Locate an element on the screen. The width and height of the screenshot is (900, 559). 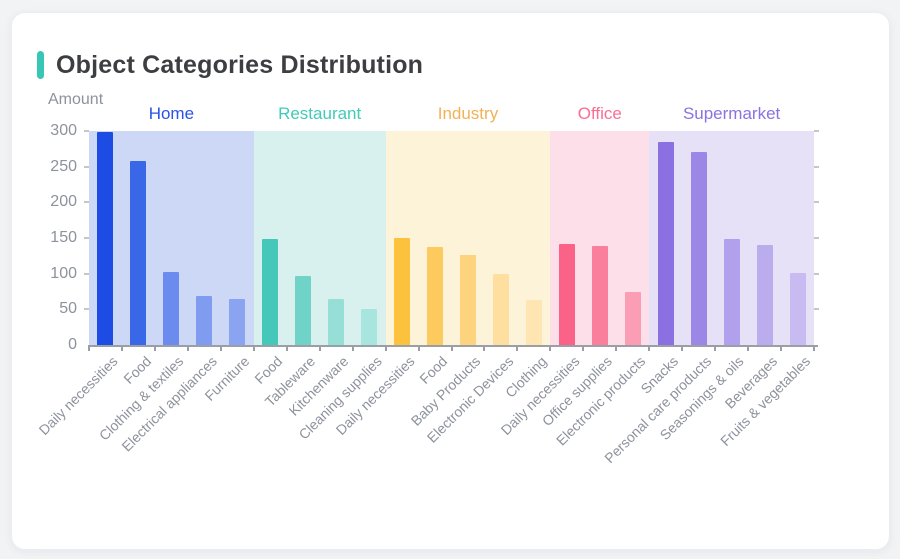
bar-industry-food is located at coordinates (435, 295).